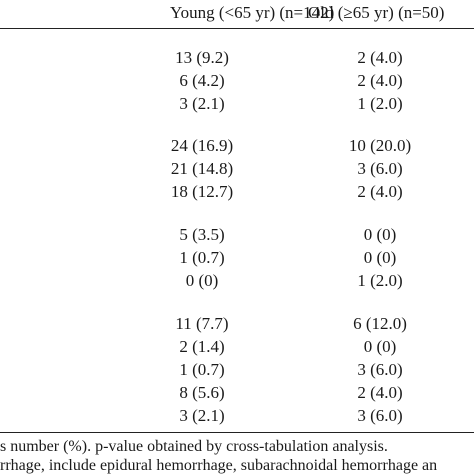 The image size is (474, 474). Describe the element at coordinates (202, 145) in the screenshot. I see `young-cell: 24 (16.9)` at that location.